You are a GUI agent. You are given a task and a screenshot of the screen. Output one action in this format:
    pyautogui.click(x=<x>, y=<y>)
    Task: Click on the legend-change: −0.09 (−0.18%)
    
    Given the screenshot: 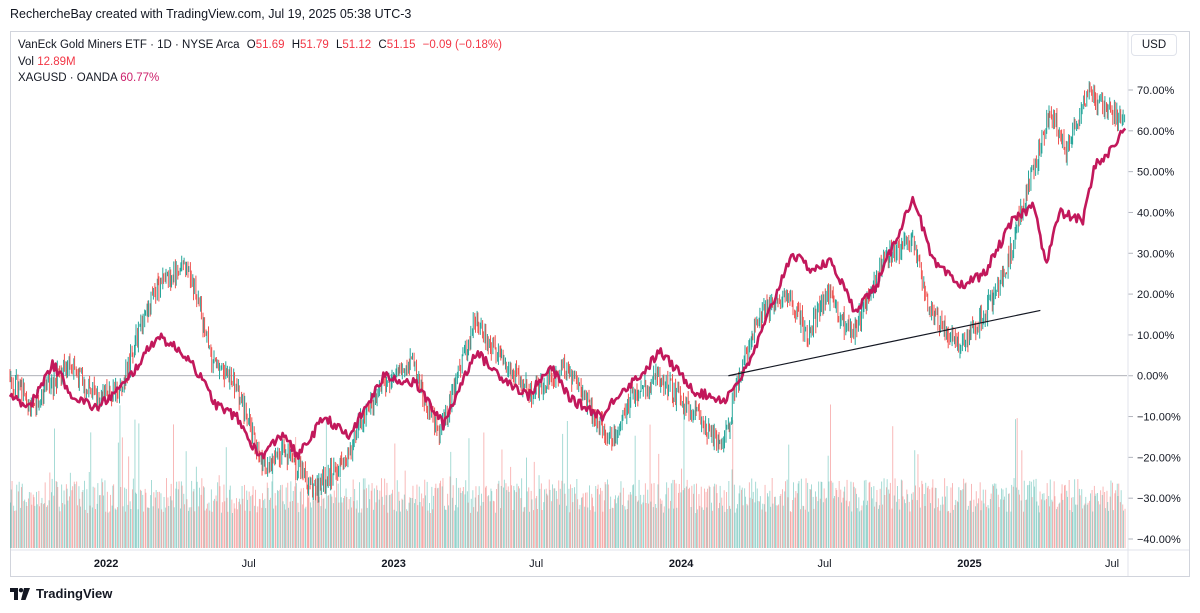 What is the action you would take?
    pyautogui.click(x=462, y=45)
    